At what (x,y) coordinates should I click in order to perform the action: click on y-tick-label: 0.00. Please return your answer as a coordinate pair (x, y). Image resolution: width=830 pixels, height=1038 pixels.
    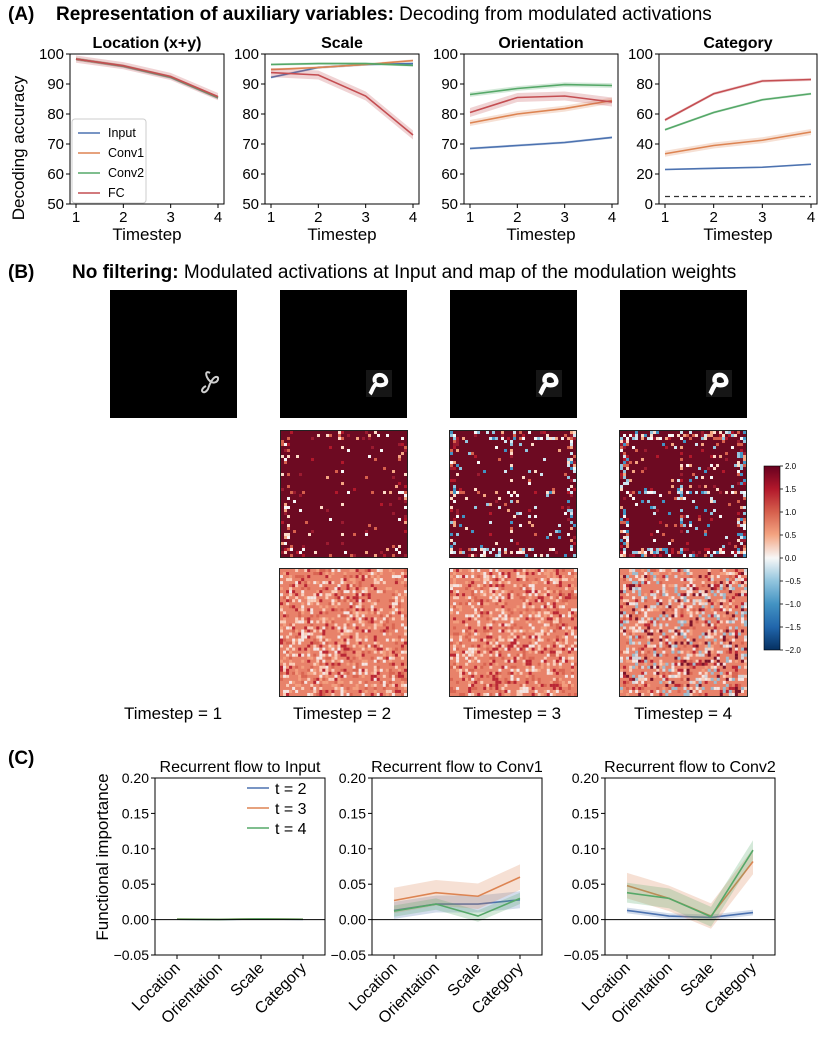
    Looking at the image, I should click on (135, 920).